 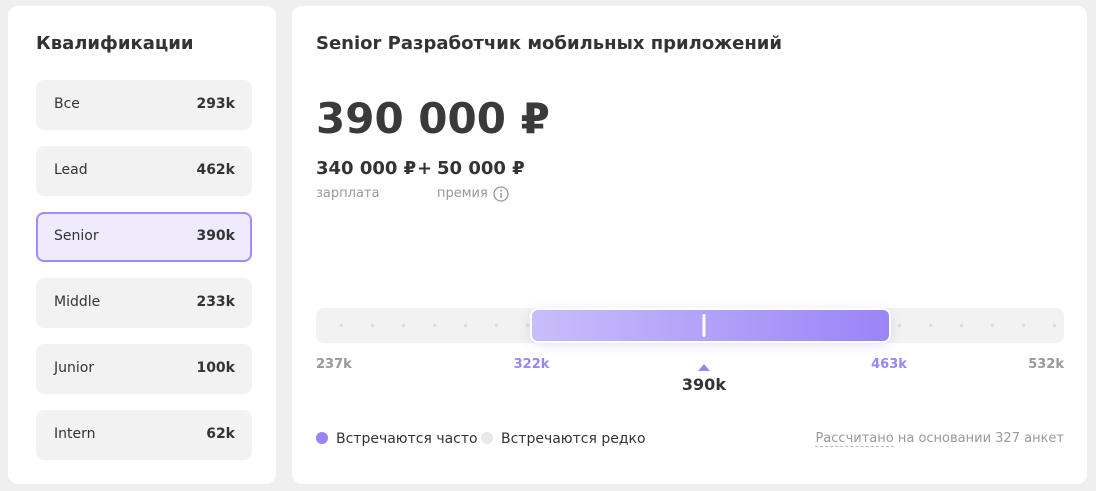 What do you see at coordinates (220, 434) in the screenshot?
I see `qualification-value: 62k` at bounding box center [220, 434].